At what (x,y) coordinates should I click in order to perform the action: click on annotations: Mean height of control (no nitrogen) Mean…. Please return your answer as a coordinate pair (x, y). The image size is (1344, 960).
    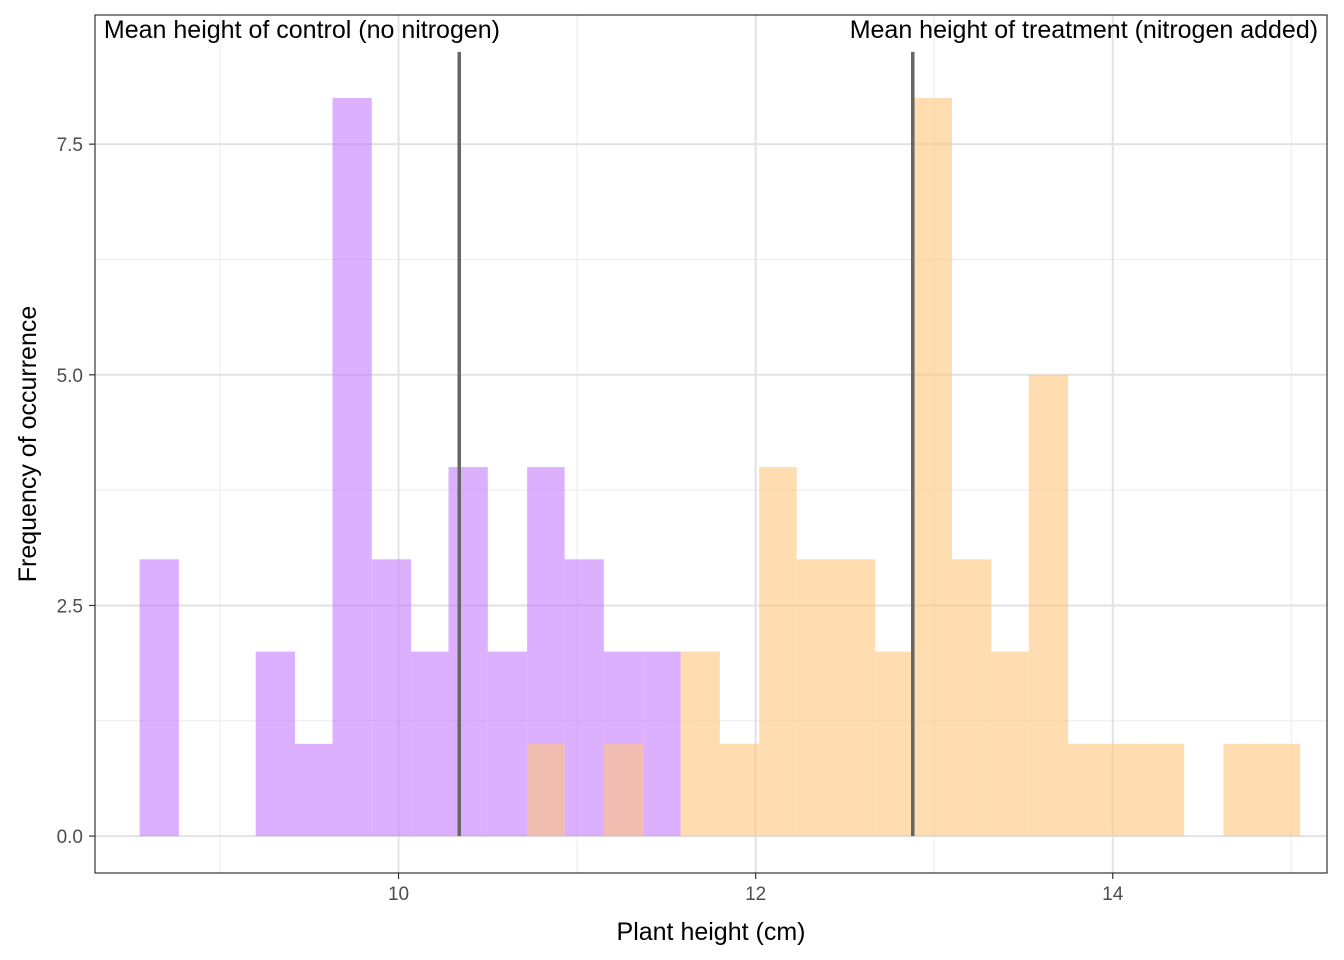
    Looking at the image, I should click on (711, 30).